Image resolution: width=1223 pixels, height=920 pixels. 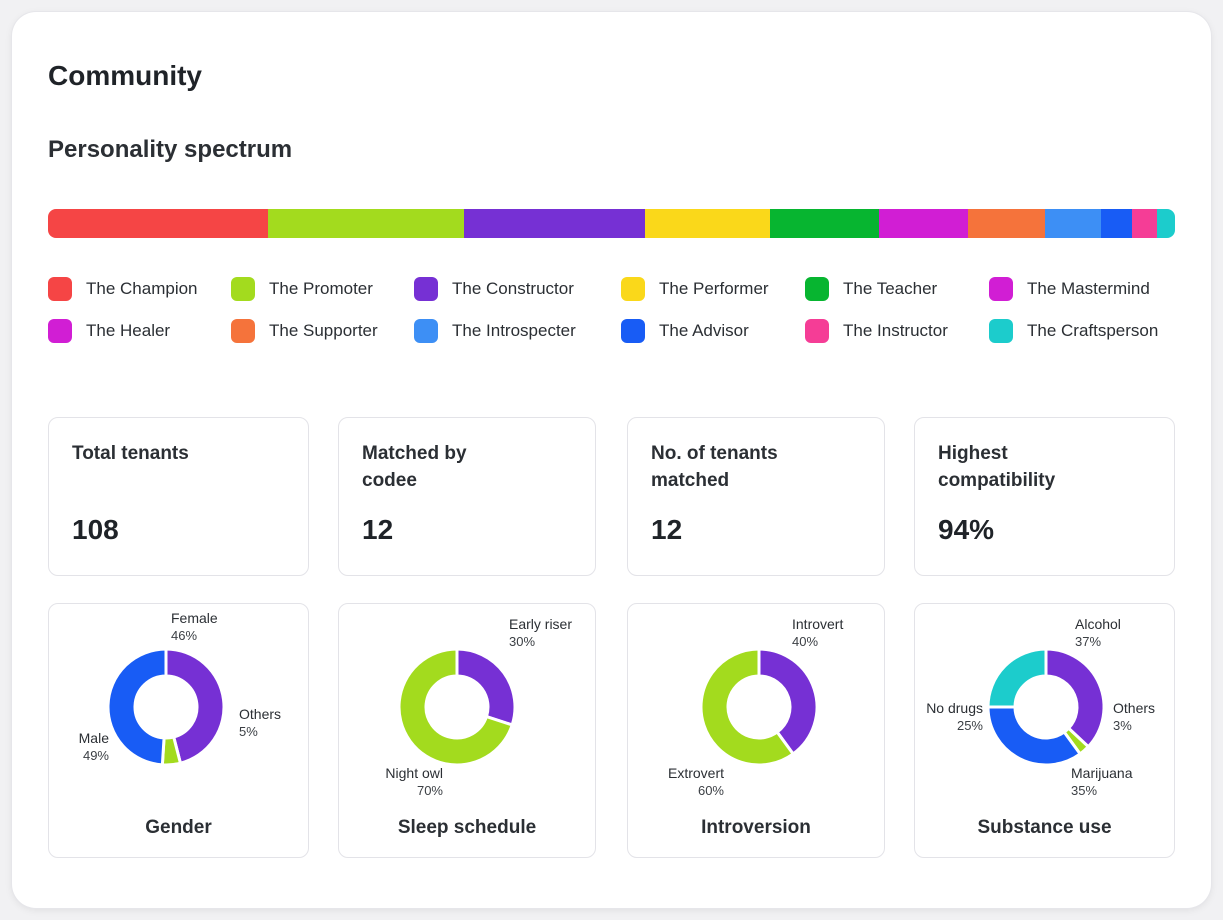 What do you see at coordinates (195, 706) in the screenshot?
I see `donut-slice-female` at bounding box center [195, 706].